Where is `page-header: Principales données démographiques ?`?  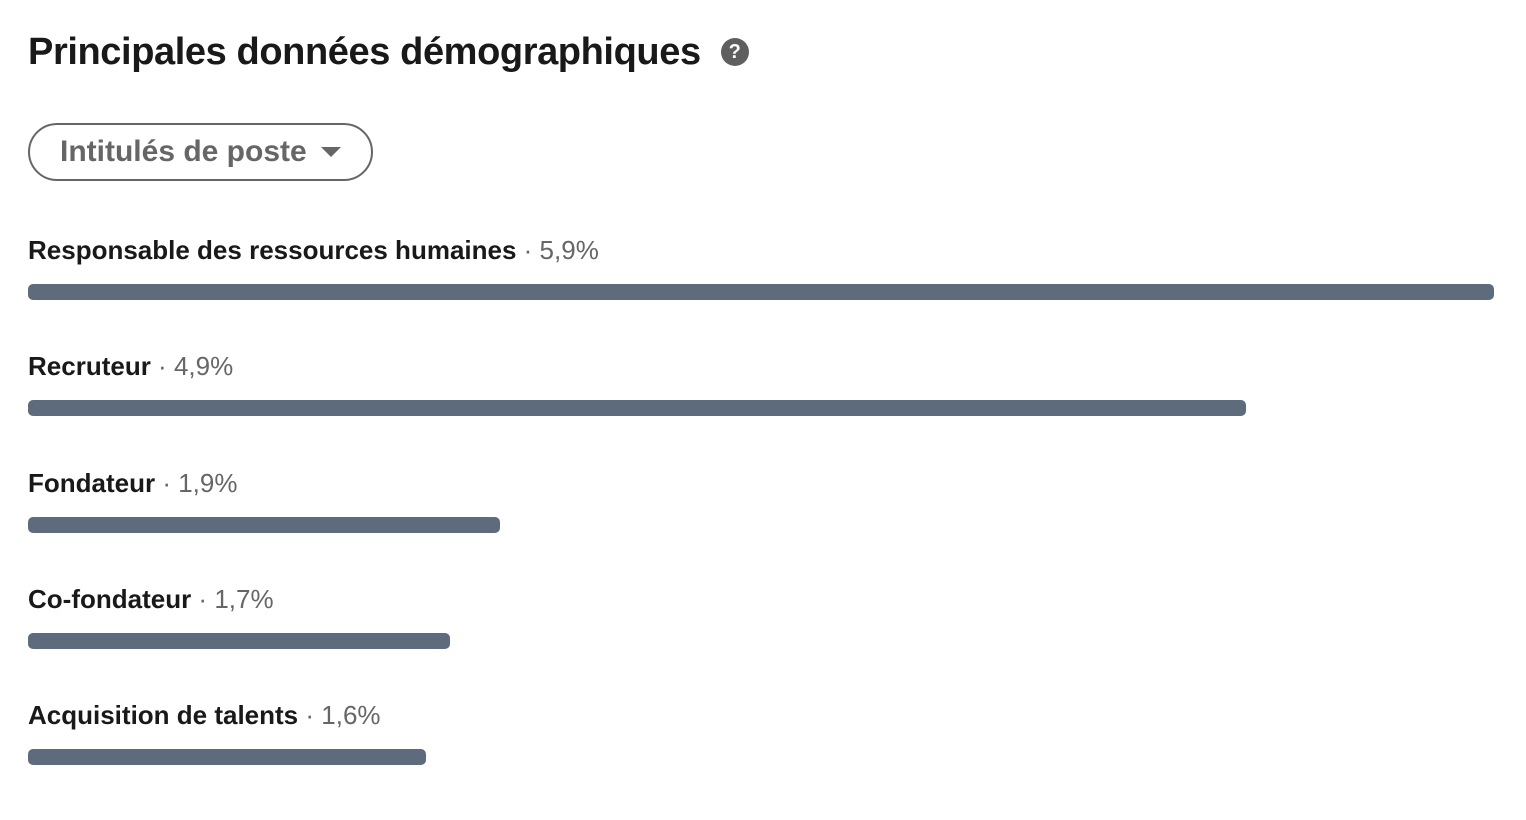
page-header: Principales données démographiques ? is located at coordinates (388, 52).